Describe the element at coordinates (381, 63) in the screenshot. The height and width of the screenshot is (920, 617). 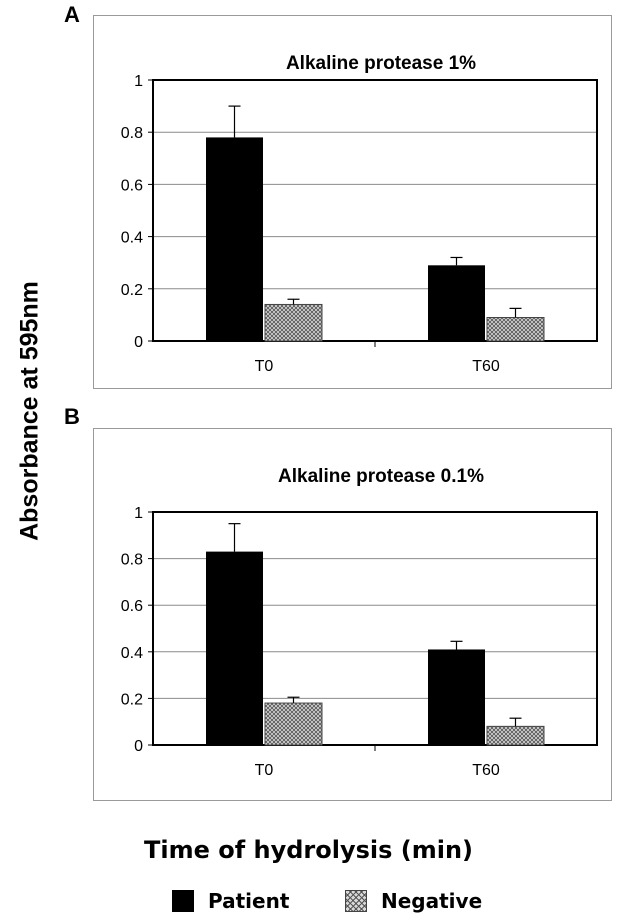
I see `chart-title: Alkaline protease 1%` at that location.